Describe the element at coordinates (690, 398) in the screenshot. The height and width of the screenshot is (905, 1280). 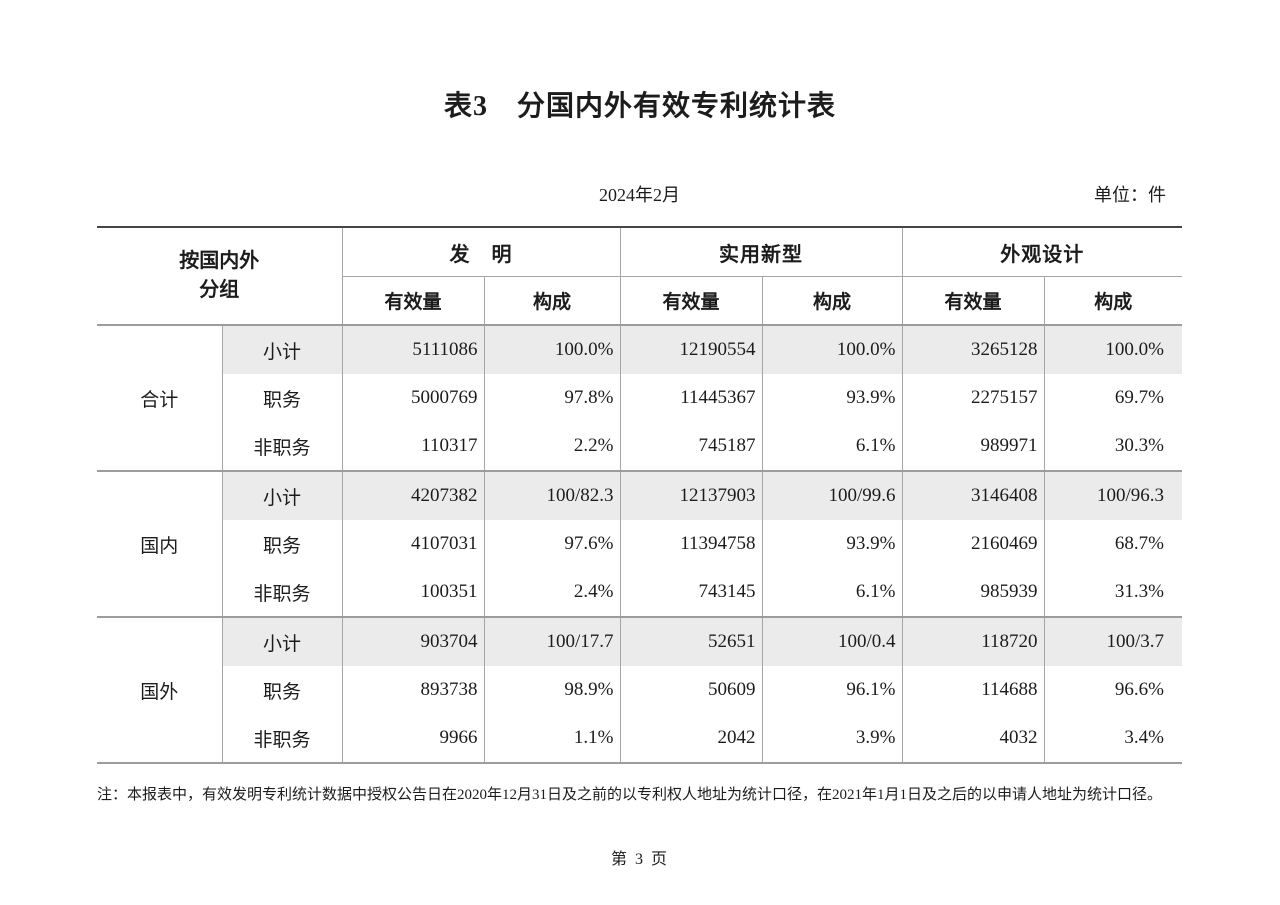
I see `value-cell: 11445367` at that location.